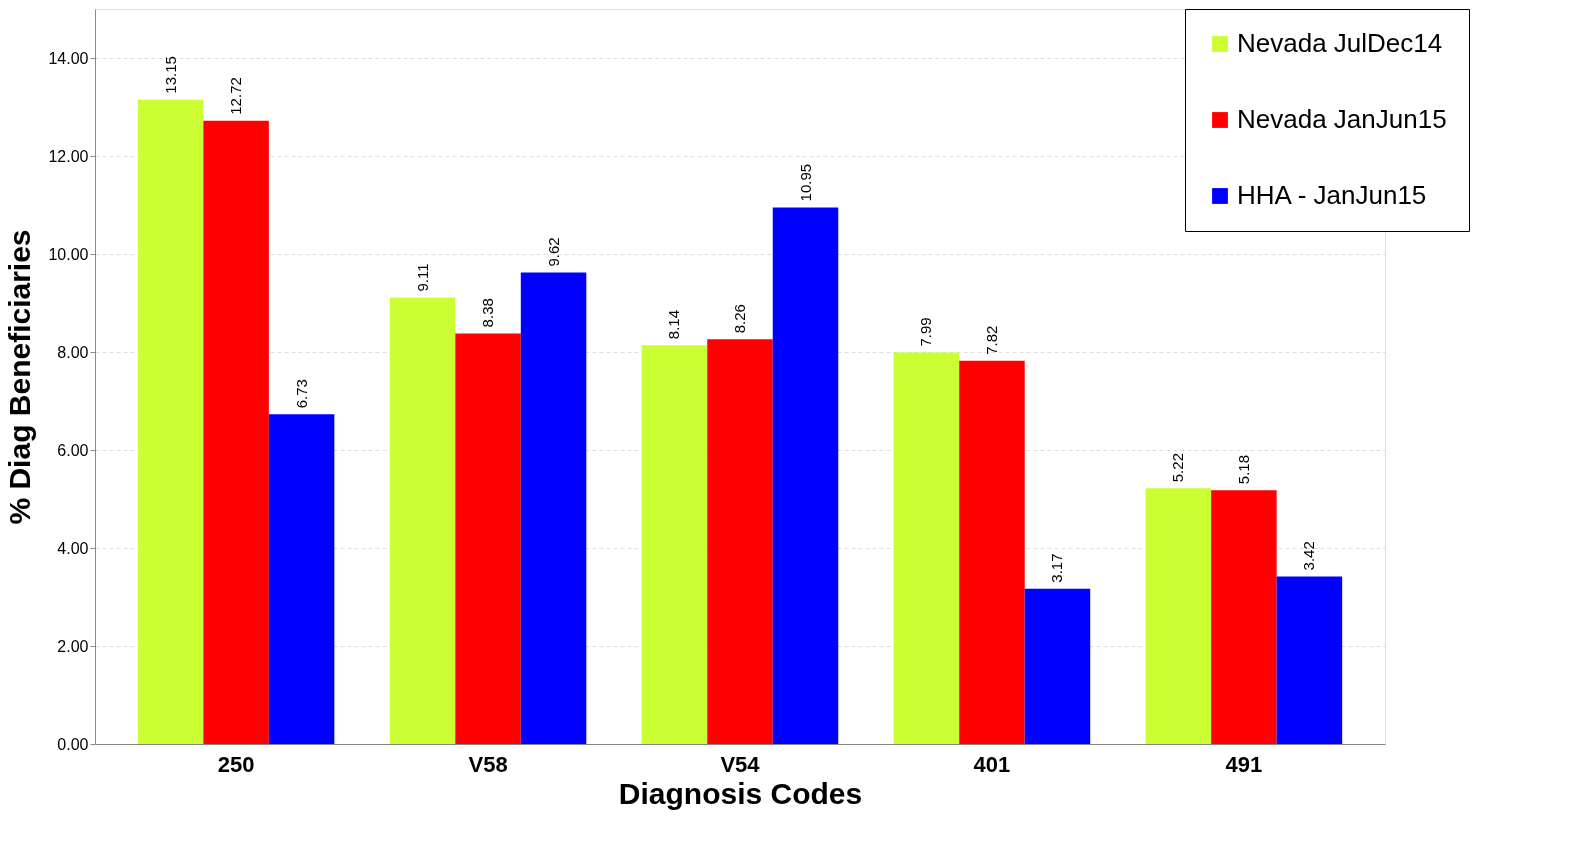 This screenshot has height=855, width=1592. Describe the element at coordinates (488, 764) in the screenshot. I see `x-tick-label: V58` at that location.